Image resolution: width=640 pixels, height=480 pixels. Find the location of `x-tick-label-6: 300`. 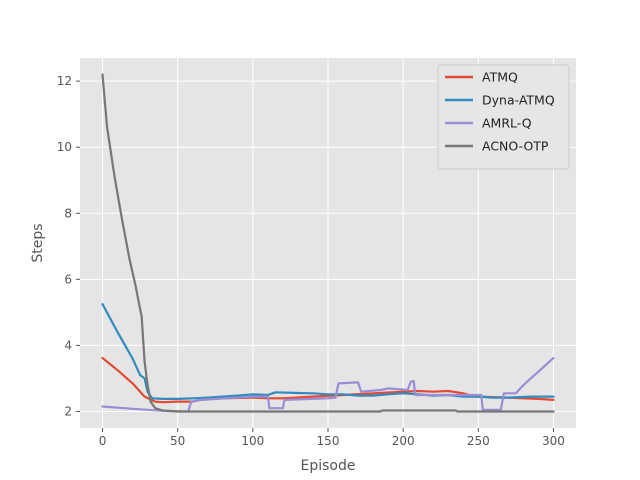

x-tick-label-6: 300 is located at coordinates (553, 441).